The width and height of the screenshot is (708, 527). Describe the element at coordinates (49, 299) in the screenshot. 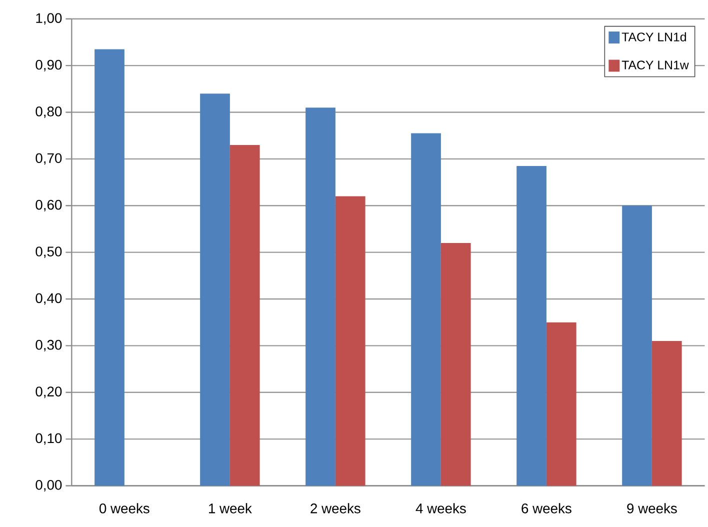

I see `y-tick-label: 0,40` at that location.